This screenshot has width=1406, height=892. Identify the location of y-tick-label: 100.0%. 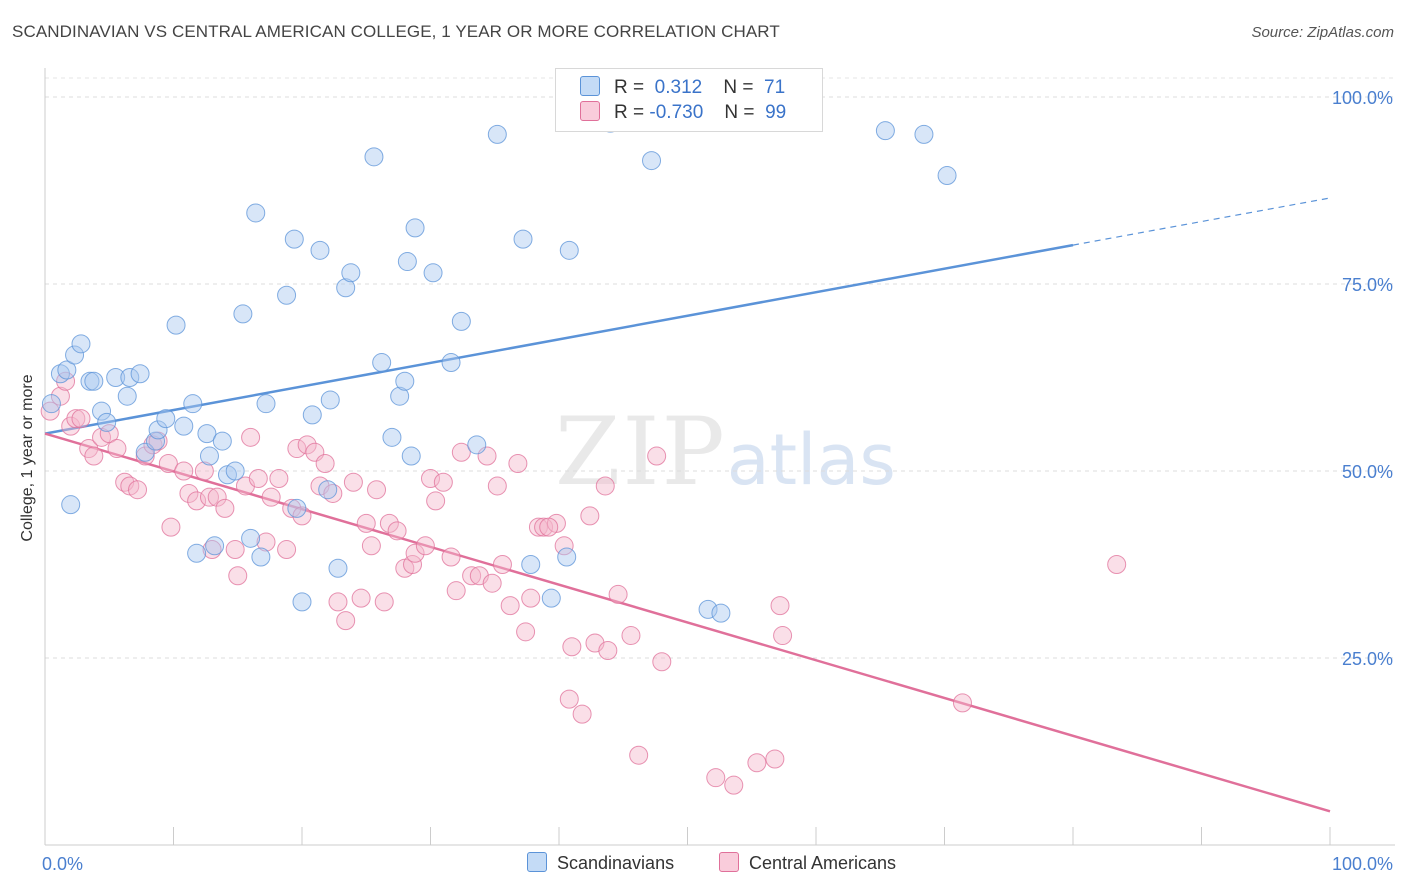
(1362, 98).